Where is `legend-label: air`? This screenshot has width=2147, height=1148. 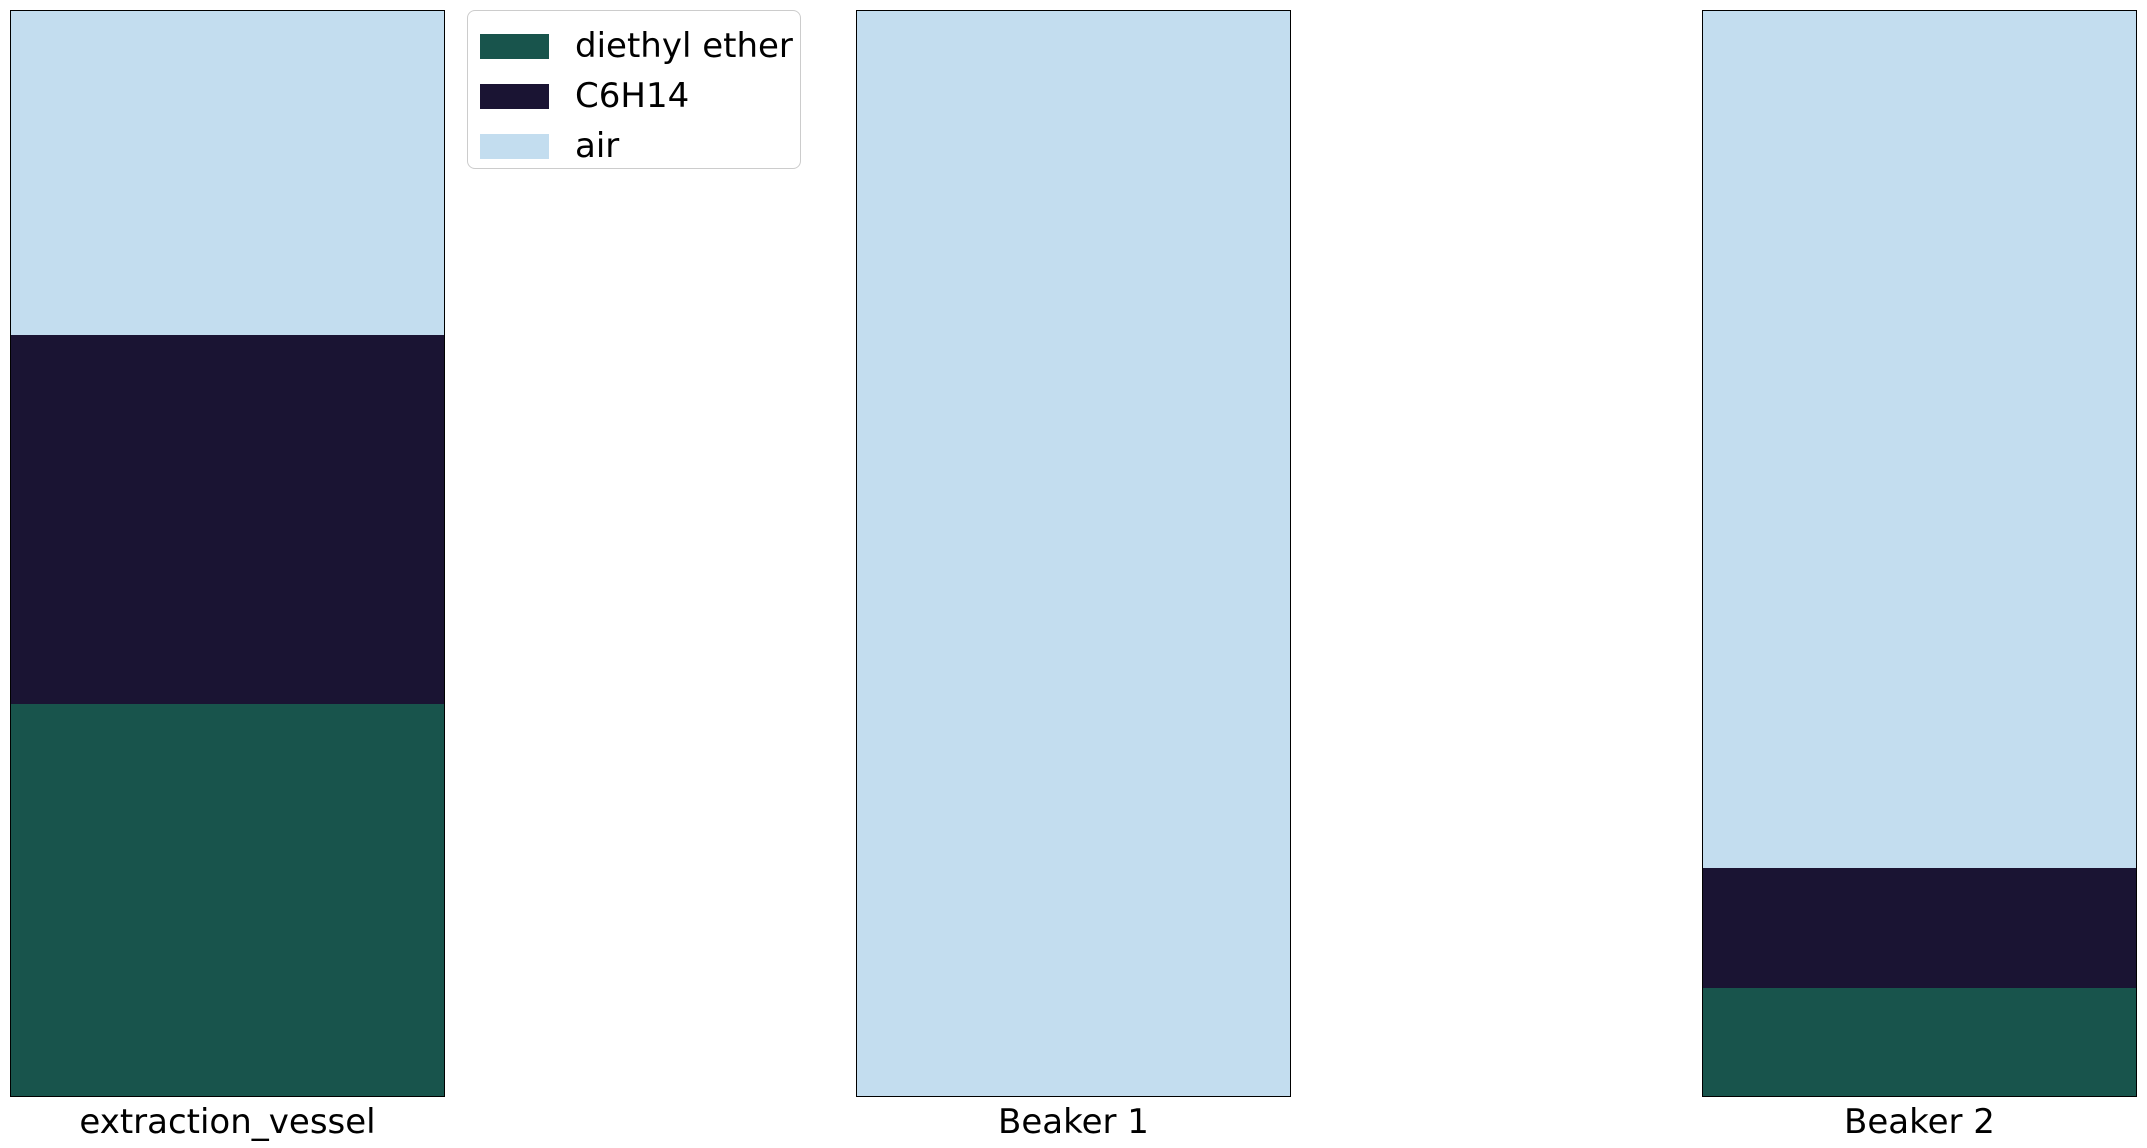
legend-label: air is located at coordinates (597, 146).